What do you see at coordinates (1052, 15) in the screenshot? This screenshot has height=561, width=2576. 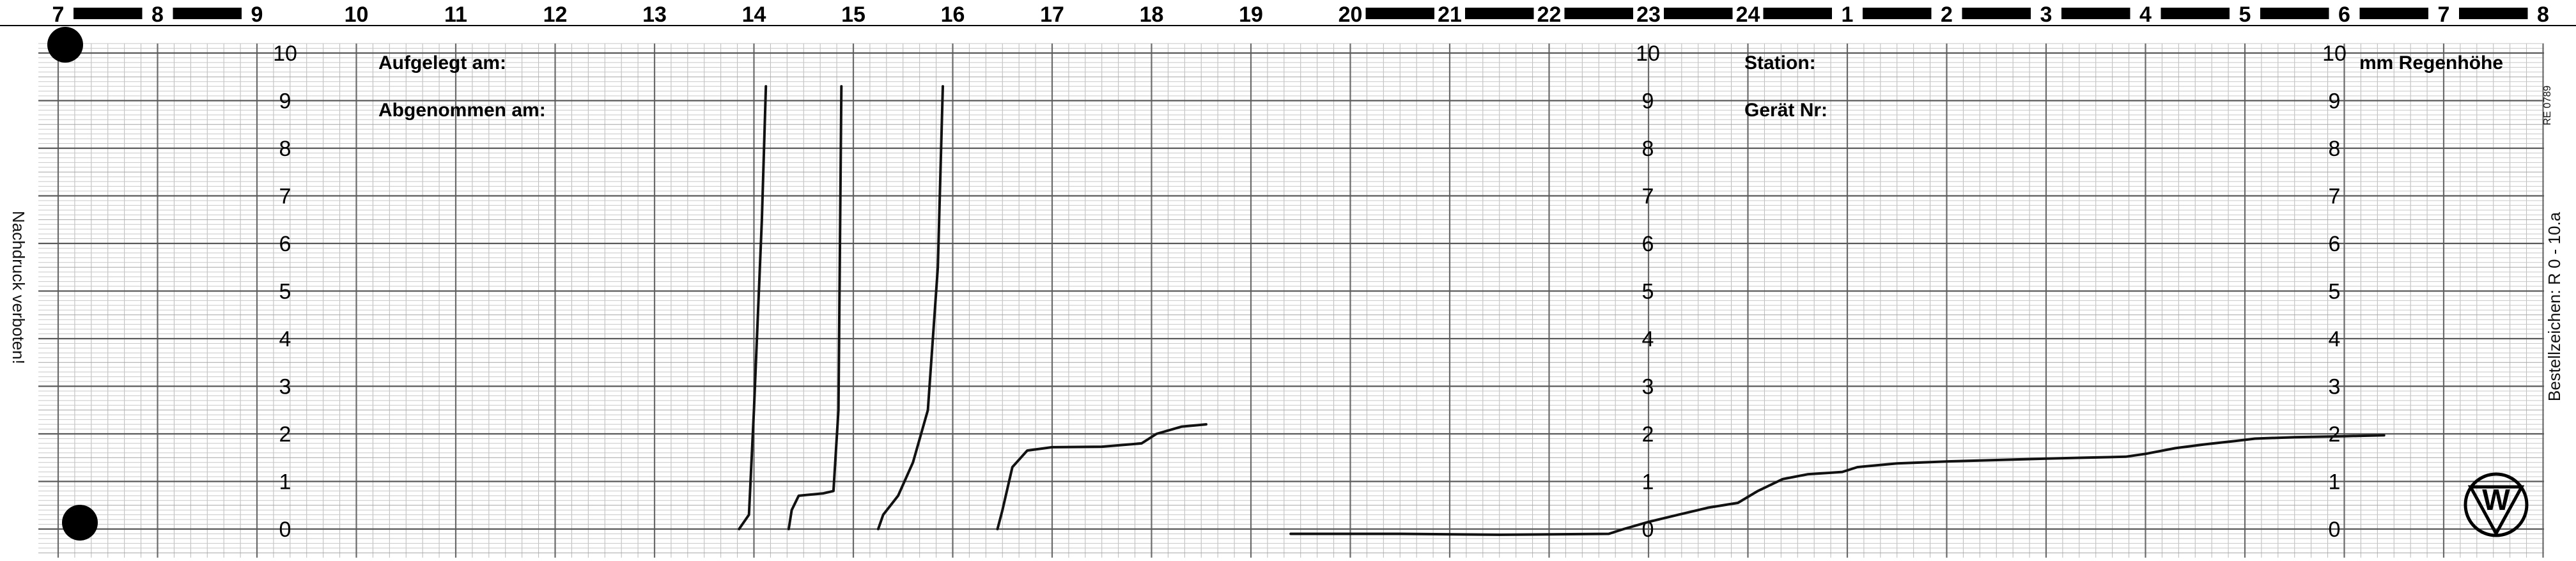 I see `hour-label: 17` at bounding box center [1052, 15].